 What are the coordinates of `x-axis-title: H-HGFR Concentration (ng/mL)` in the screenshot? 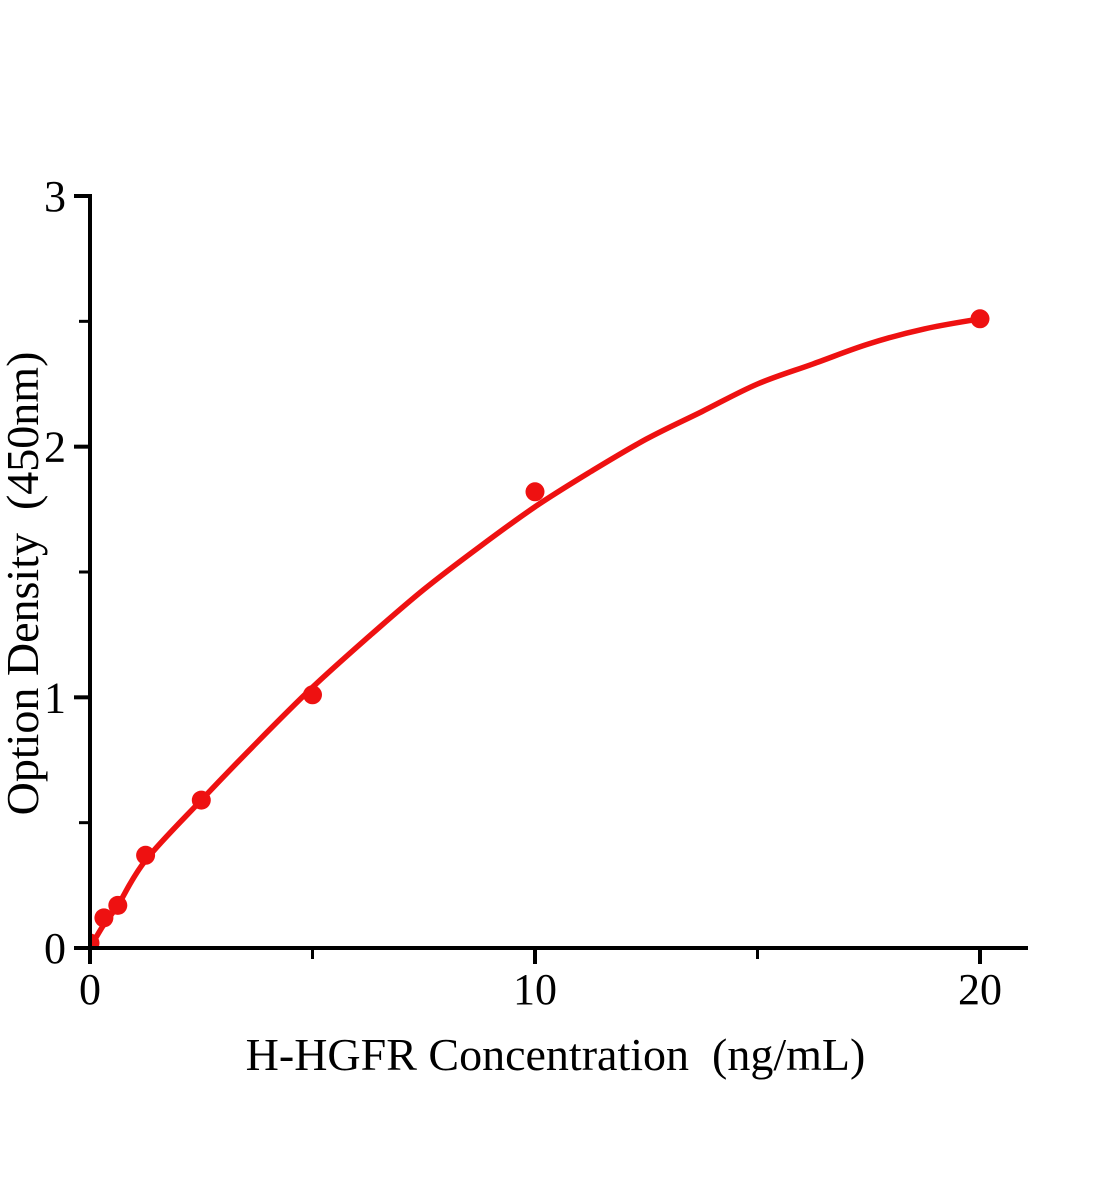 It's located at (567, 1054).